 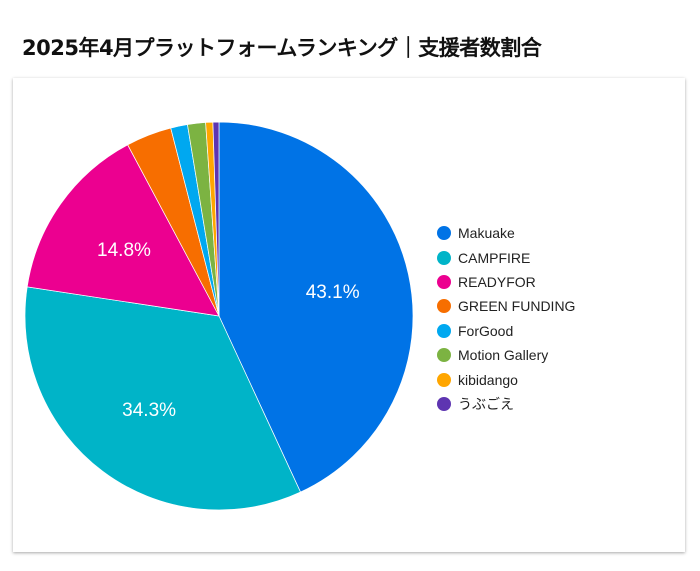 I want to click on legend-item: CAMPFIRE, so click(x=506, y=257).